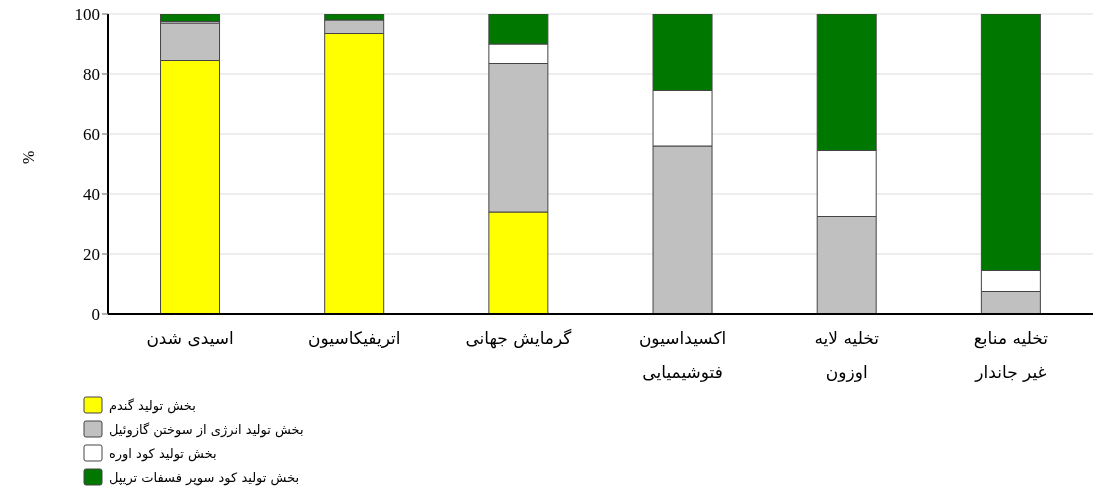  What do you see at coordinates (91, 255) in the screenshot?
I see `y-tick-label: 20` at bounding box center [91, 255].